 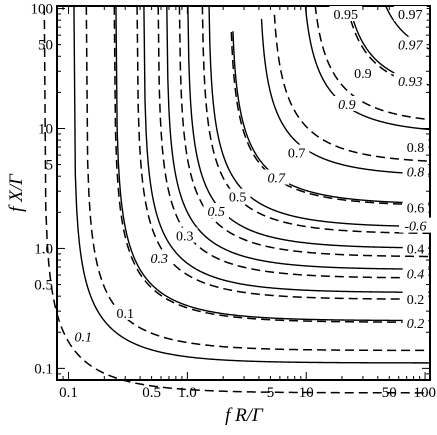 I want to click on x-tick-label: 0.5, so click(x=151, y=393).